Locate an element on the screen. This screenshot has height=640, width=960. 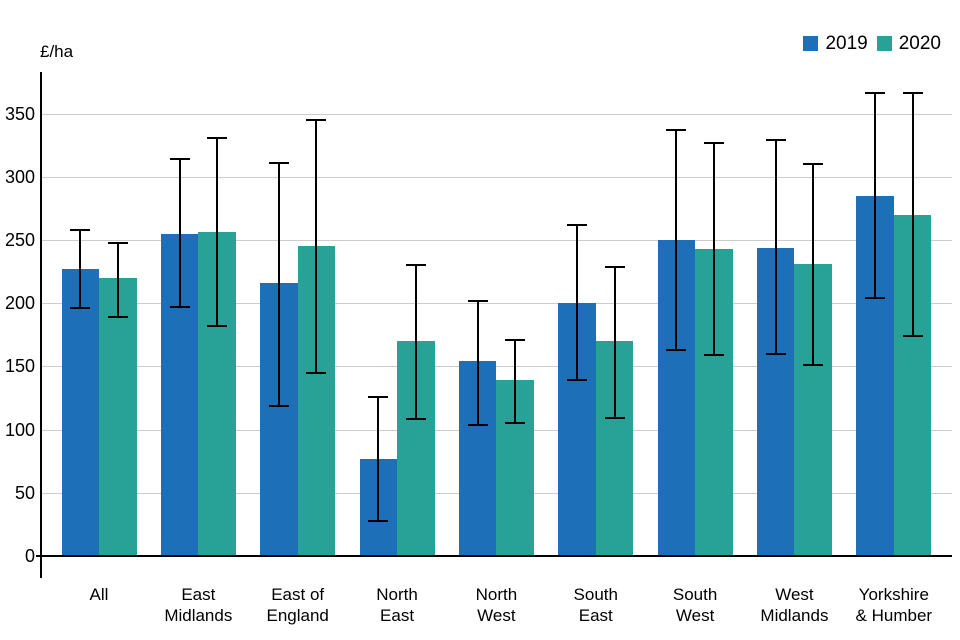
y-axis-line is located at coordinates (41, 325).